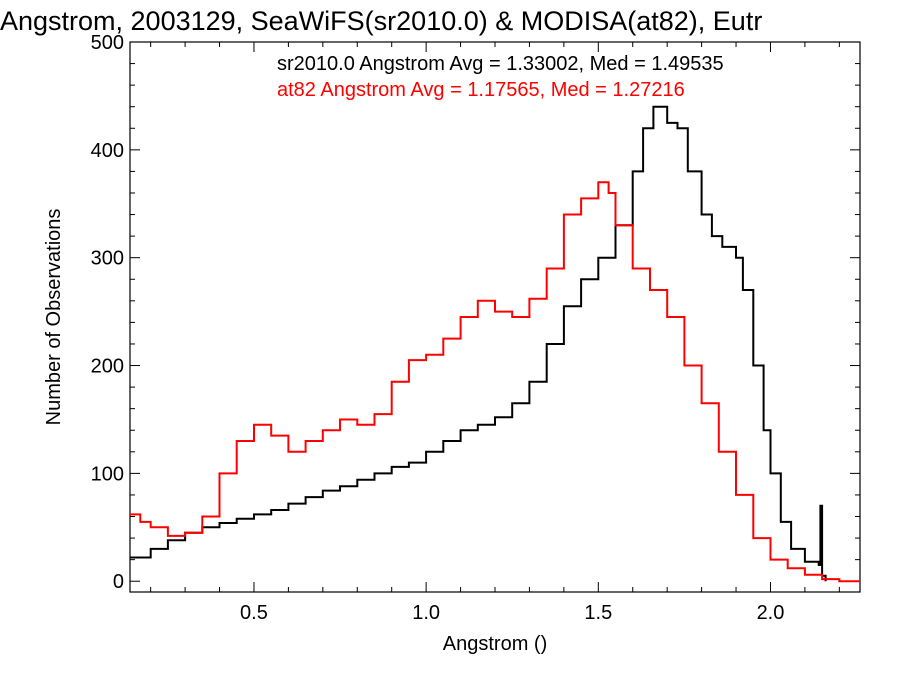  What do you see at coordinates (107, 259) in the screenshot?
I see `y-tick-label: 300` at bounding box center [107, 259].